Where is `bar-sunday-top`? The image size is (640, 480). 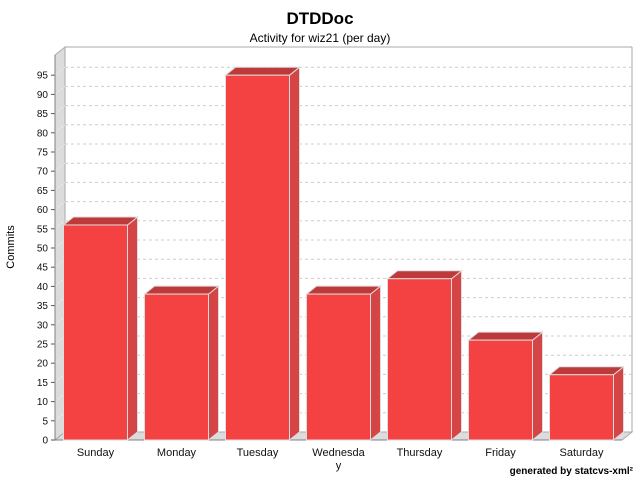
bar-sunday-top is located at coordinates (100, 221).